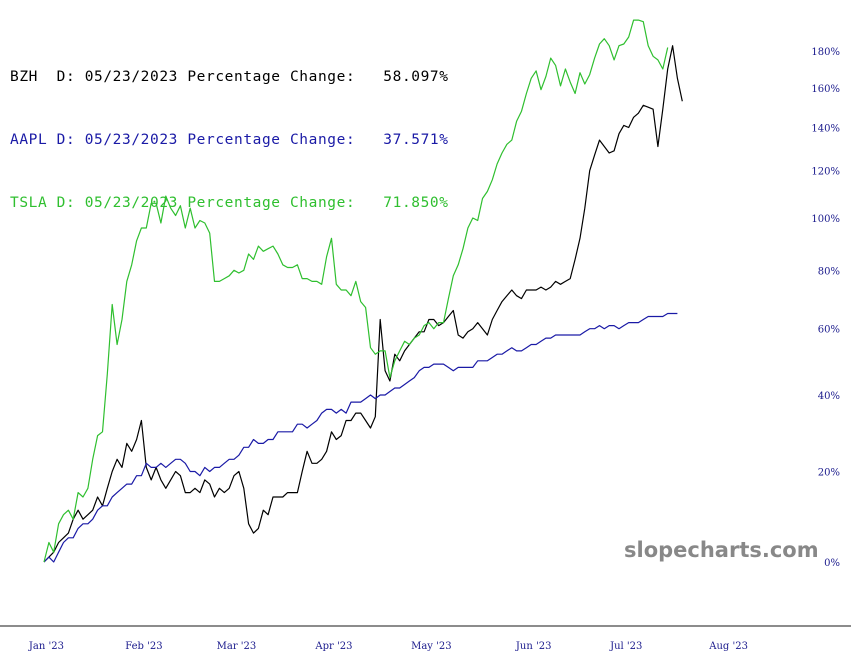 Image resolution: width=851 pixels, height=671 pixels. Describe the element at coordinates (825, 89) in the screenshot. I see `y-tick-label: 160%` at that location.